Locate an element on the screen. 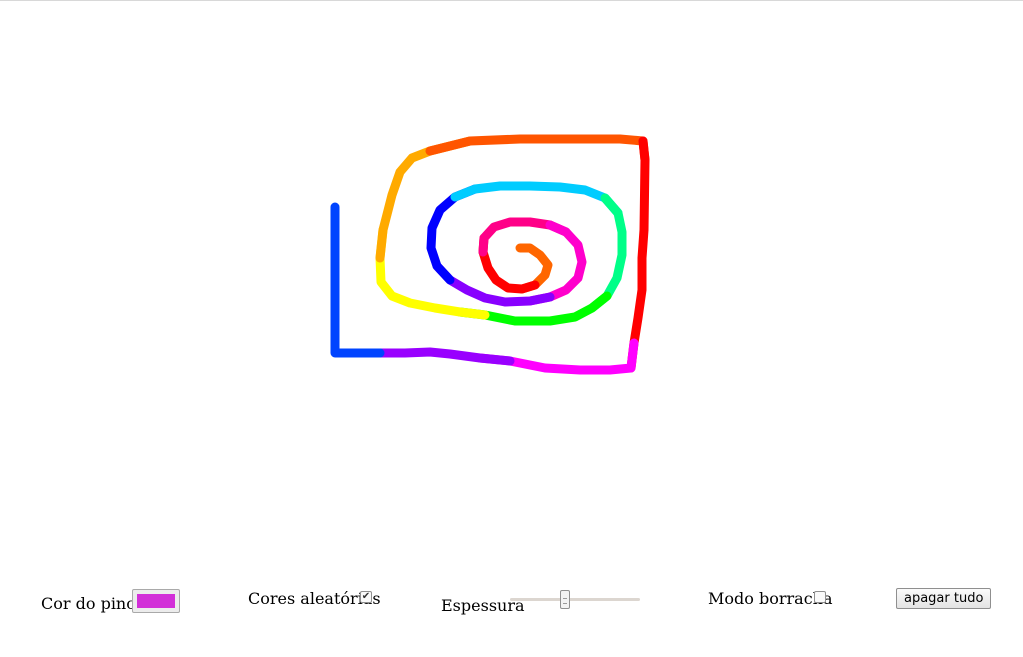 The image size is (1023, 657). random-colors-checkbox: ✔ is located at coordinates (366, 597).